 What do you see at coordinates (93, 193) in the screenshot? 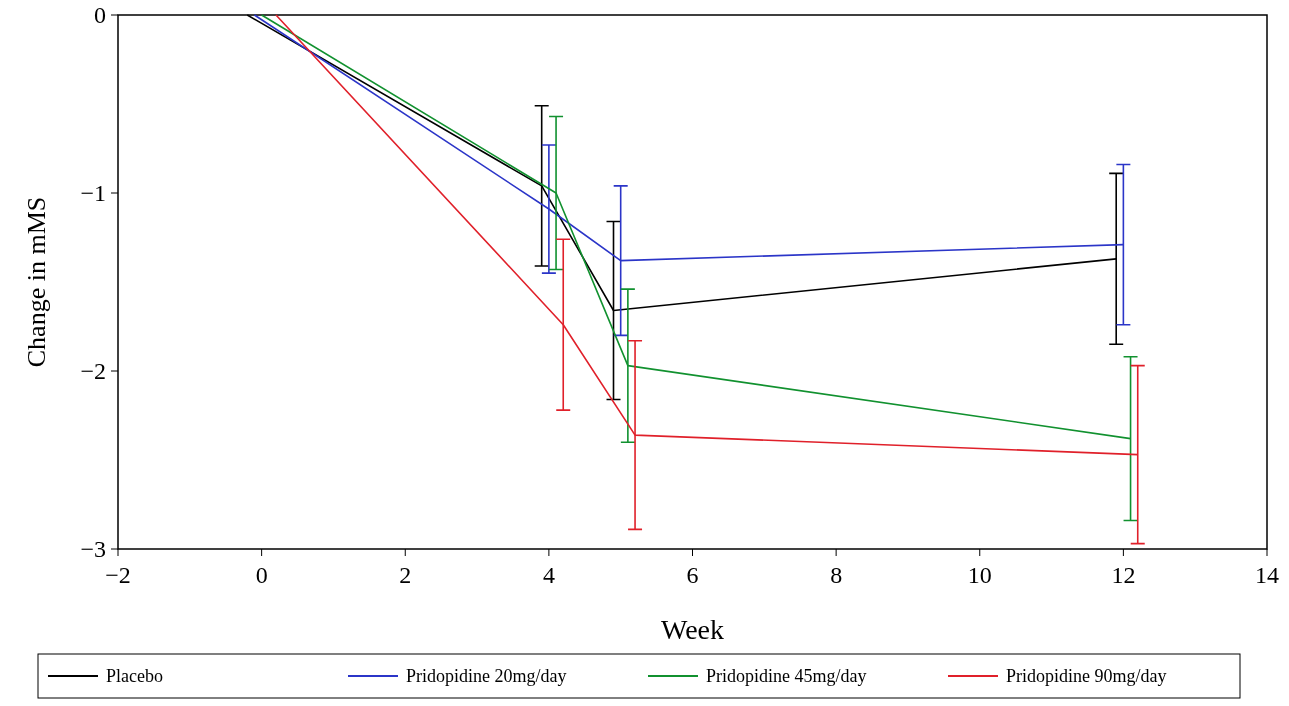
I see `y-tick-label: −1` at bounding box center [93, 193].